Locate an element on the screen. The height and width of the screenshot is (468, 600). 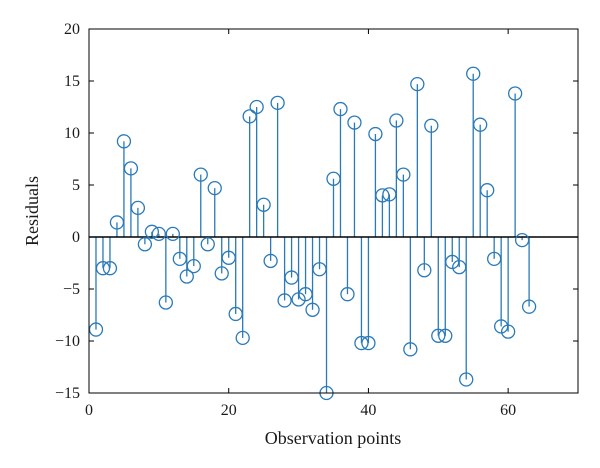
y-tick-label: 15 is located at coordinates (72, 81).